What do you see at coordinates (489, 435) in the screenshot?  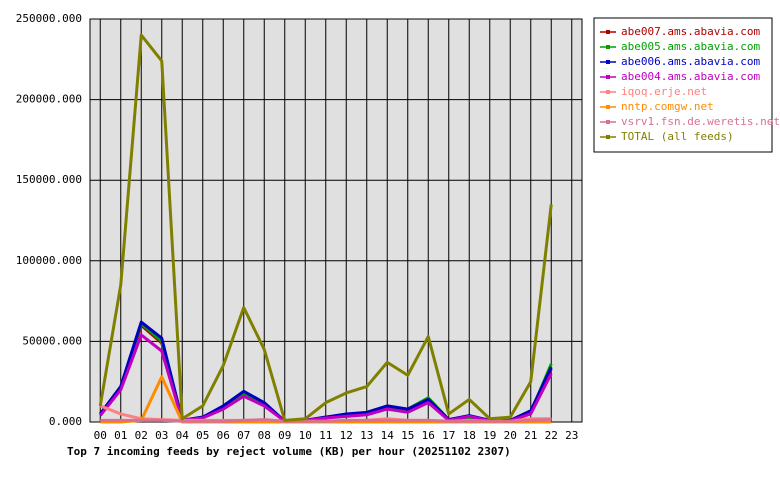 I see `x-tick-label: 19` at bounding box center [489, 435].